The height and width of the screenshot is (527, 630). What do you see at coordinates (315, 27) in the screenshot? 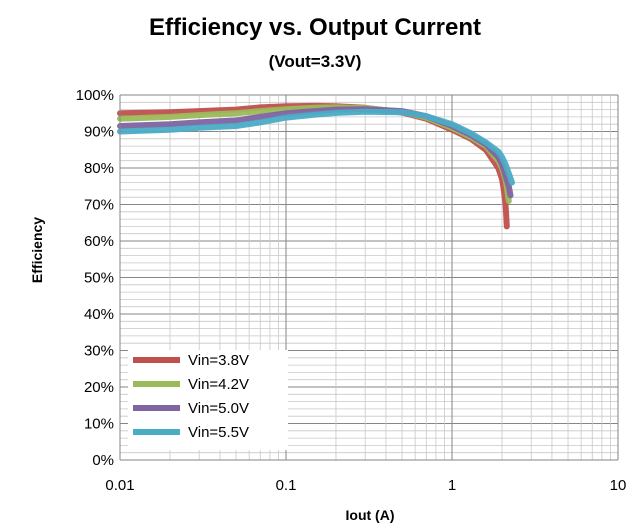
I see `chart-title: Efficiency vs. Output Current` at bounding box center [315, 27].